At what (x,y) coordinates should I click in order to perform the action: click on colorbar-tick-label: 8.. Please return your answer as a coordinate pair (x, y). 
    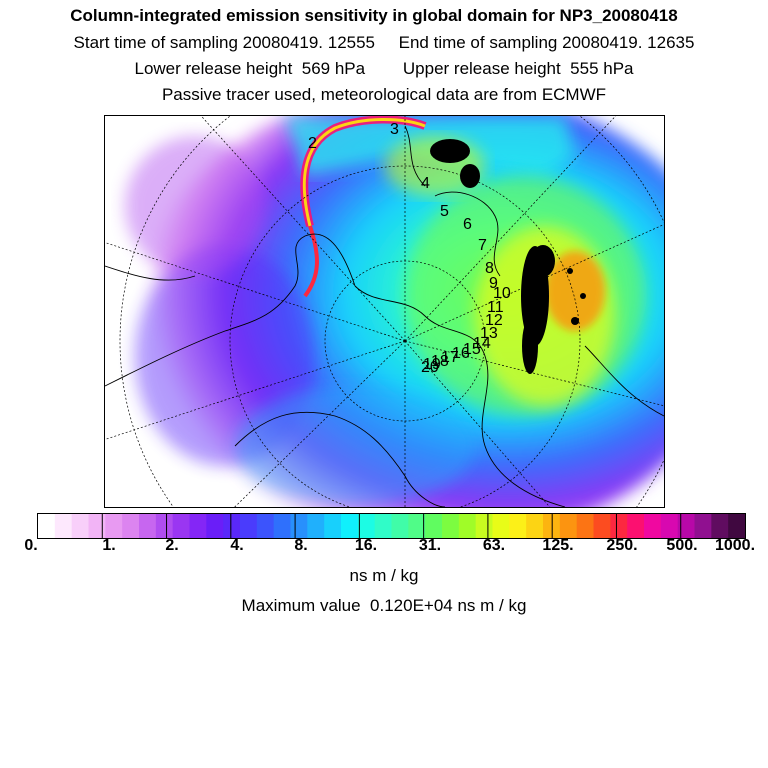
    Looking at the image, I should click on (301, 545).